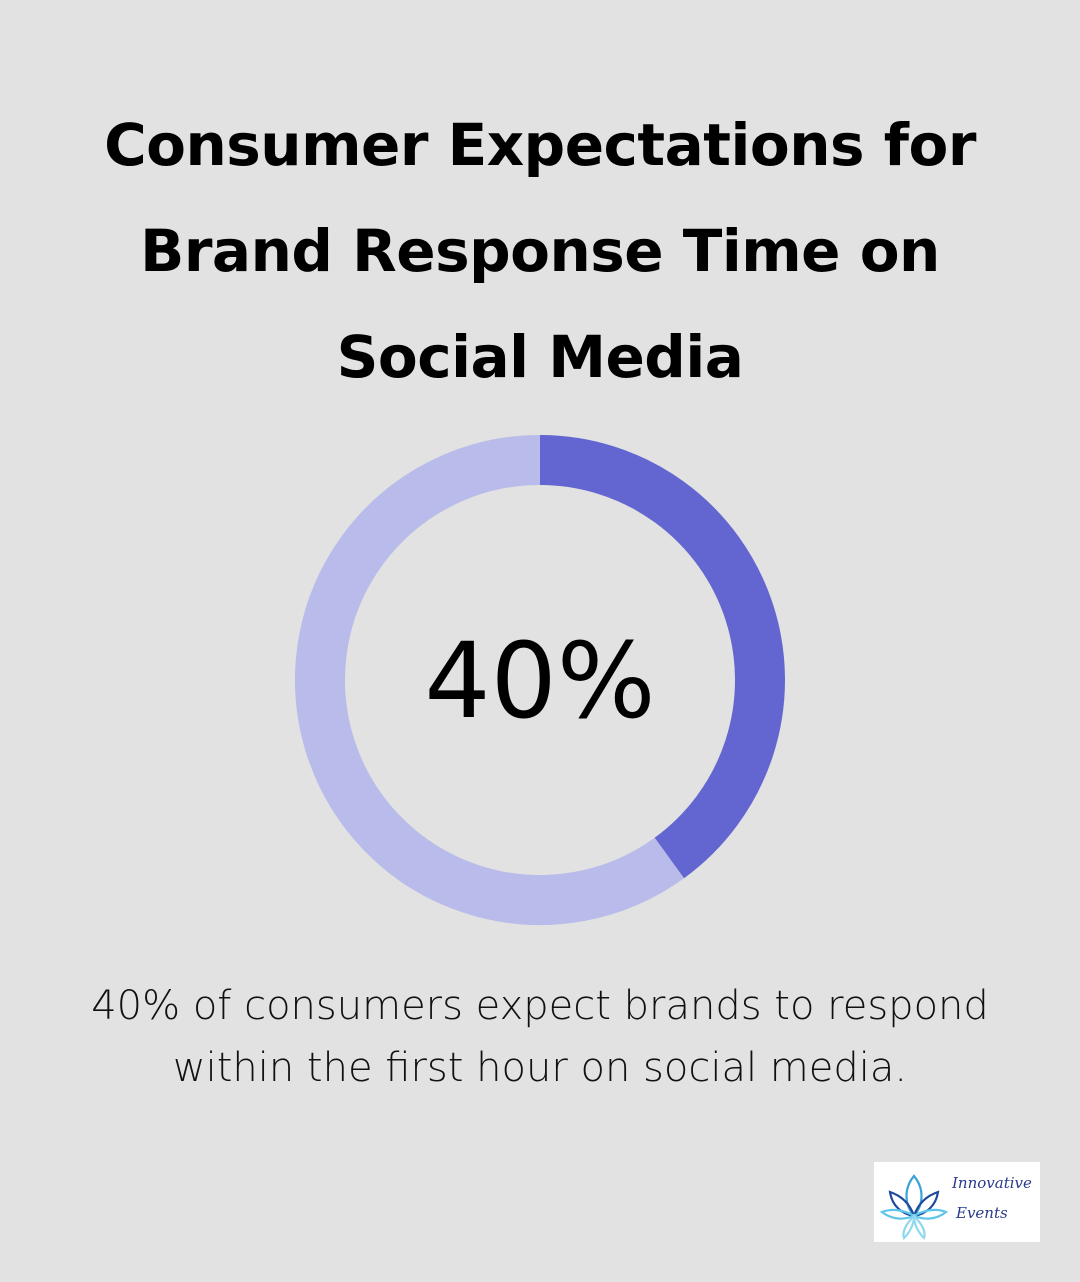 Image resolution: width=1080 pixels, height=1282 pixels. What do you see at coordinates (914, 1207) in the screenshot?
I see `lotus-flower-icon` at bounding box center [914, 1207].